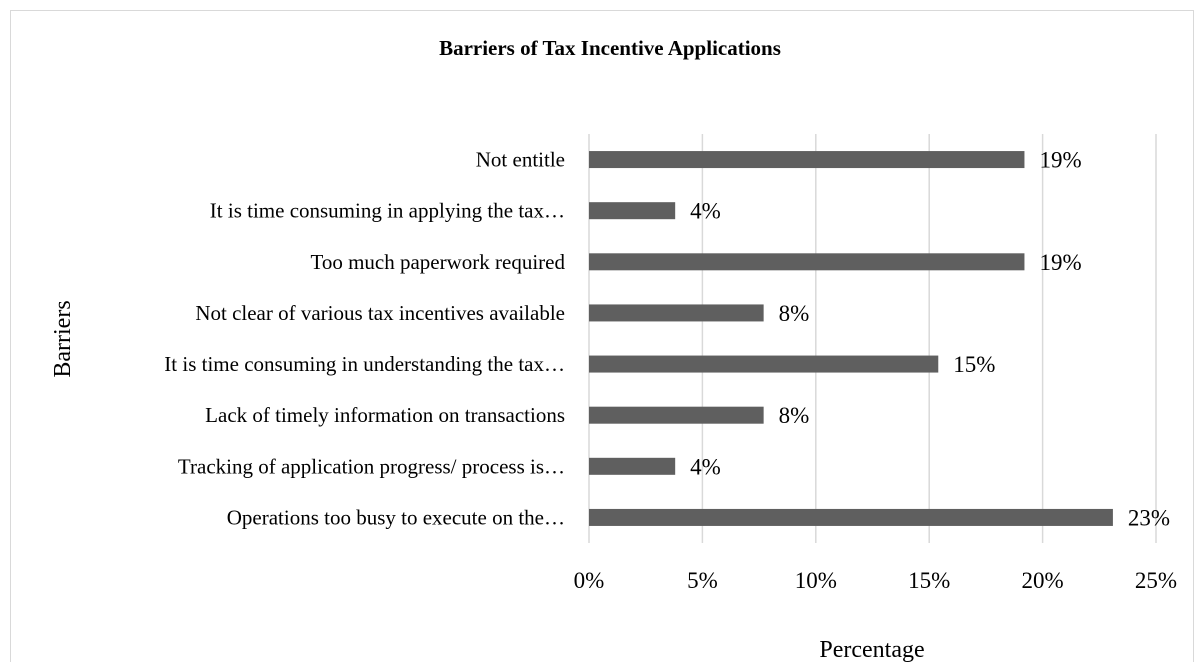 This screenshot has height=662, width=1204. Describe the element at coordinates (1149, 517) in the screenshot. I see `data-label: 23%` at that location.